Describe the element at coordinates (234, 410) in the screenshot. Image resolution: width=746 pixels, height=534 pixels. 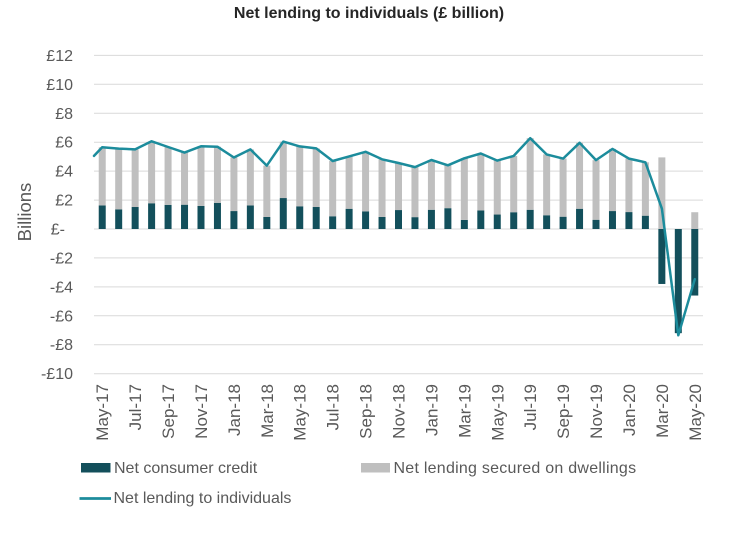
I see `svg-text: Jan-18` at that location.